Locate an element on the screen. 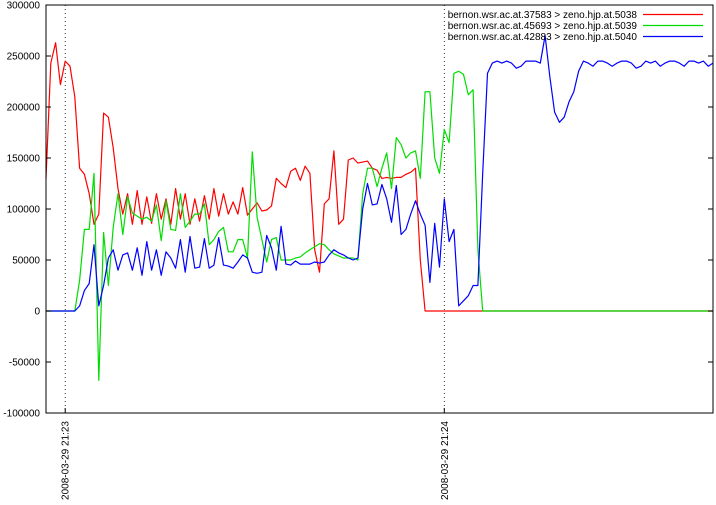 Image resolution: width=716 pixels, height=505 pixels. y-tick-label: -50000 is located at coordinates (25, 363).